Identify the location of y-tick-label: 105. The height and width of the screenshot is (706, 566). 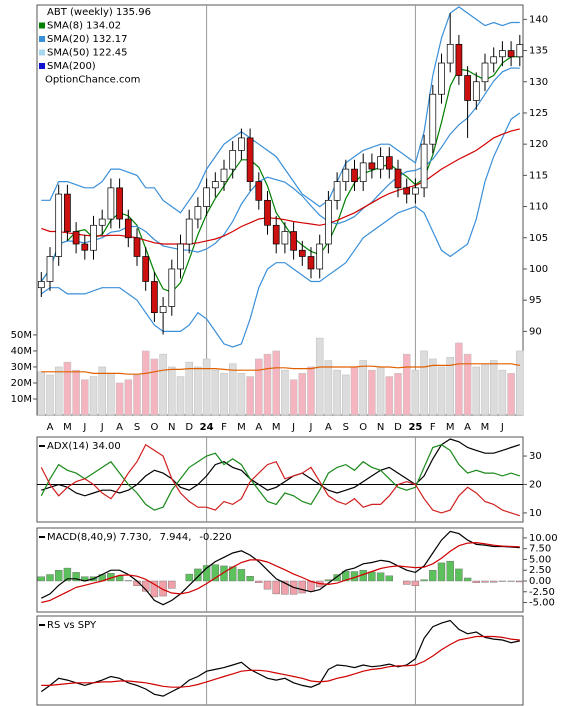
(538, 238).